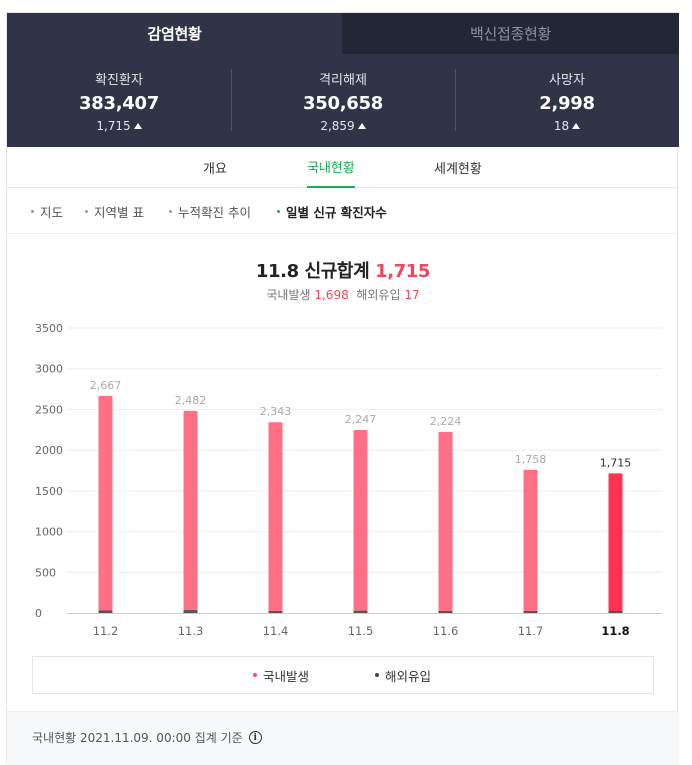 The width and height of the screenshot is (692, 765). I want to click on stat-delta: 1,715, so click(119, 125).